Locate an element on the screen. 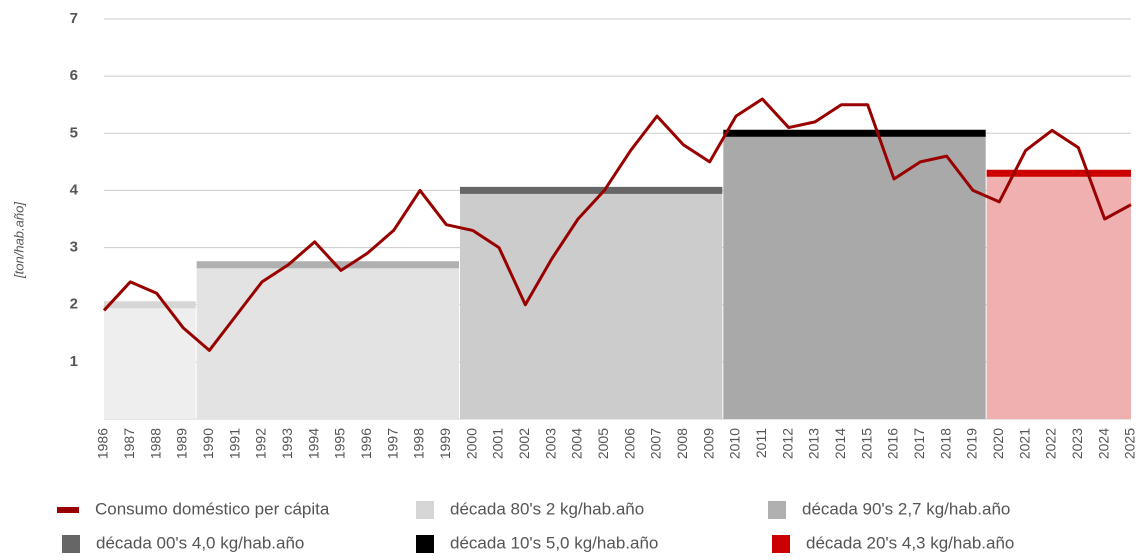 This screenshot has height=560, width=1146. x-tick-label: 2024 is located at coordinates (1103, 443).